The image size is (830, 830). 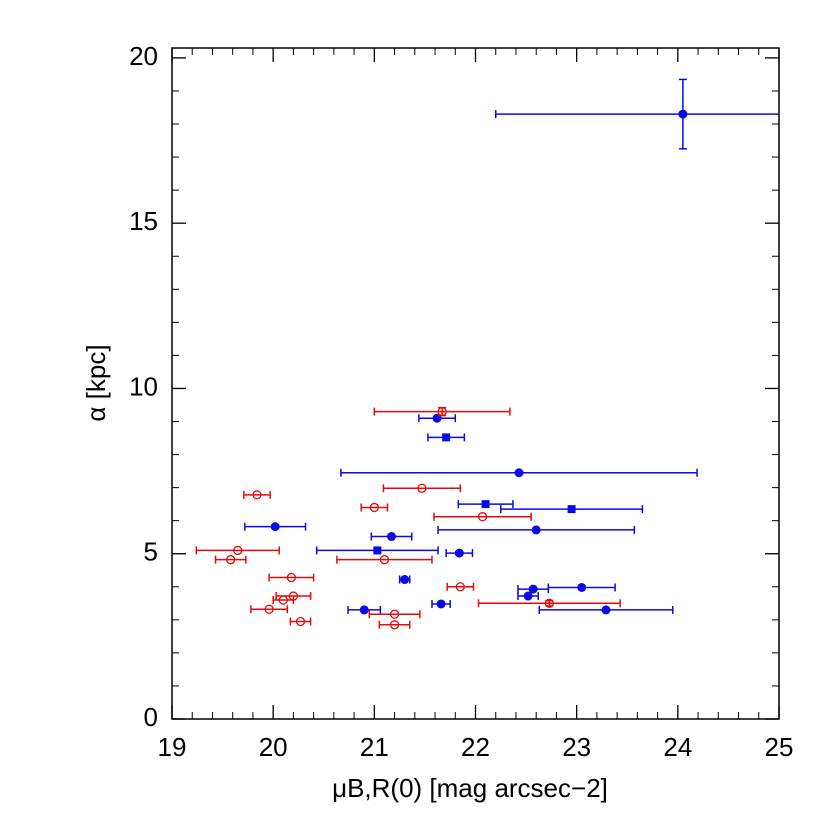 I want to click on y-tick-label: 0, so click(x=151, y=717).